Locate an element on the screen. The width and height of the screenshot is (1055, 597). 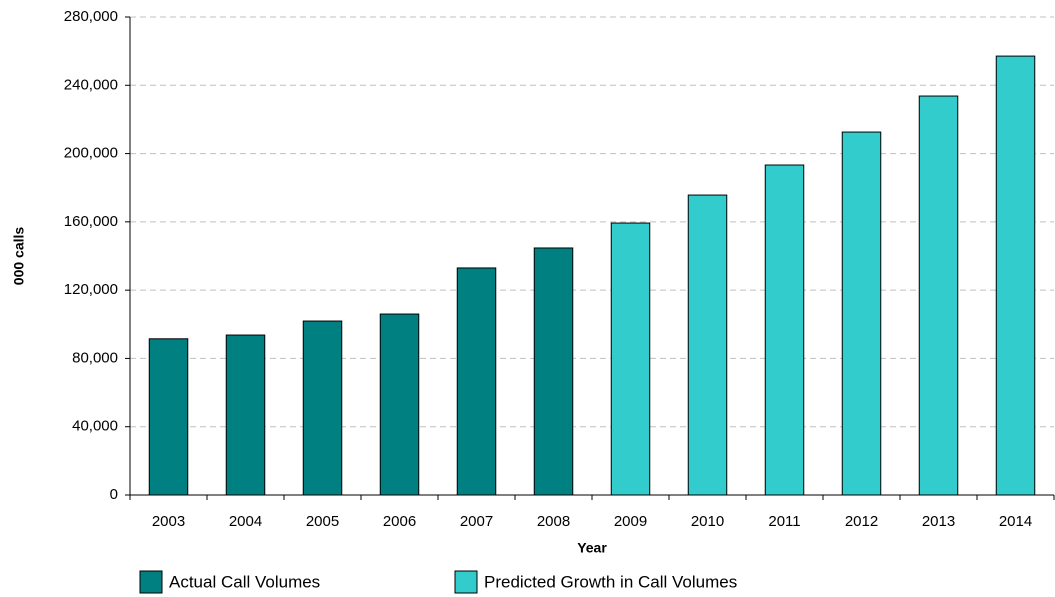
y-tick-label: 280,000 is located at coordinates (91, 16).